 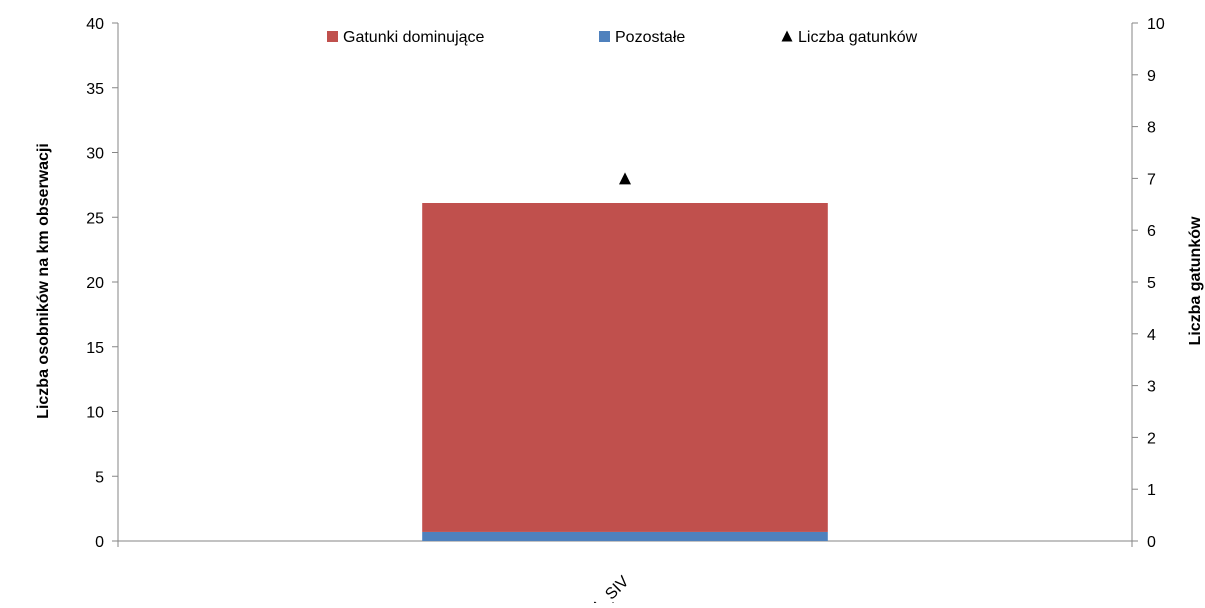 What do you see at coordinates (1195, 280) in the screenshot?
I see `y-axis-title-right: Liczba gatunków` at bounding box center [1195, 280].